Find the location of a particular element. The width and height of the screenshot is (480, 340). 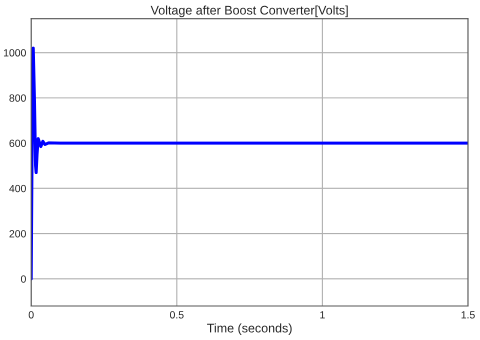

y-tick-label: 200 is located at coordinates (17, 234).